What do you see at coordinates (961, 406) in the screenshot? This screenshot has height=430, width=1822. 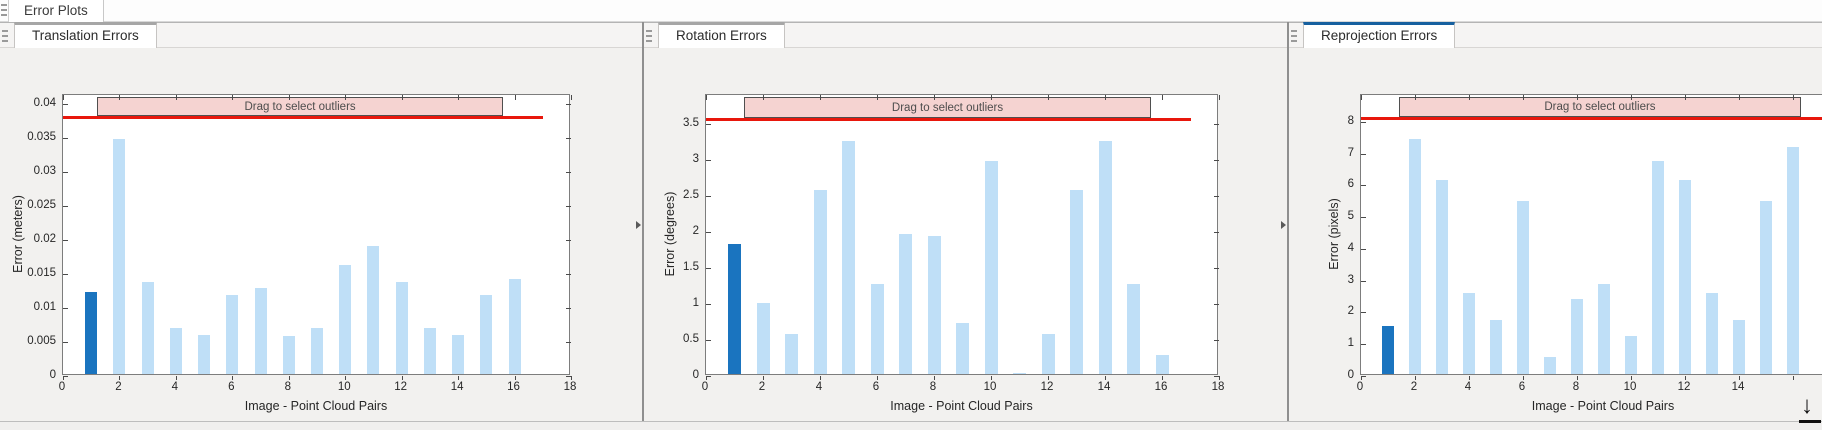 I see `x-axis-title: Image - Point Cloud Pairs` at bounding box center [961, 406].